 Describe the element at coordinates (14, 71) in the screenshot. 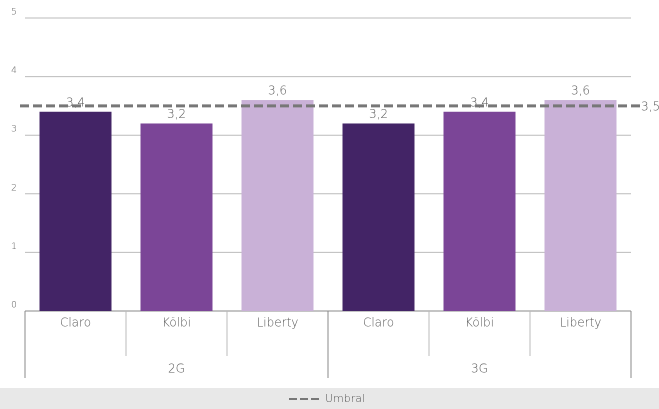

I see `y-tick-label: 4` at that location.